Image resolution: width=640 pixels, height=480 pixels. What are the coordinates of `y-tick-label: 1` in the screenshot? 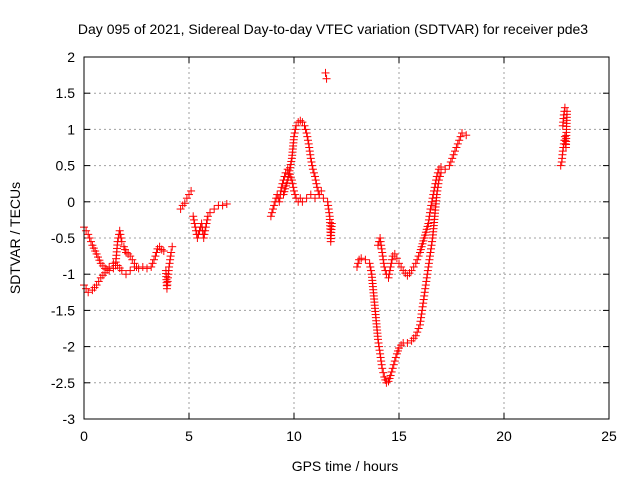 It's located at (71, 129).